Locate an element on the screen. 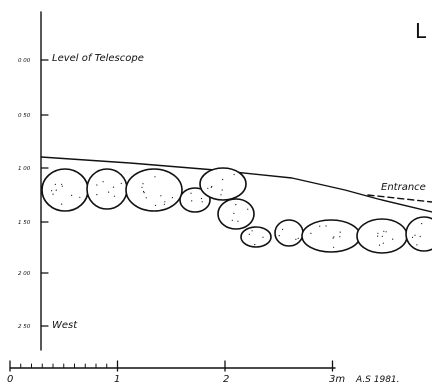  title-fragment: L is located at coordinates (421, 31).